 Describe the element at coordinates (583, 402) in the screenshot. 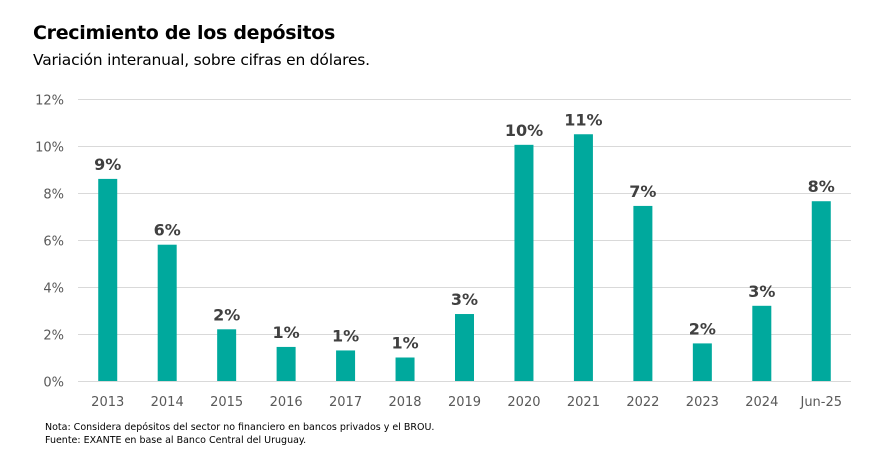

I see `x-tick-label: 2021` at that location.